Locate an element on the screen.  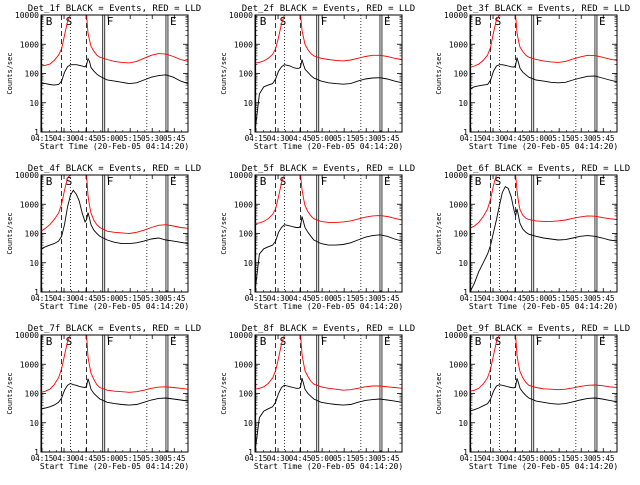
panel-title: Det_1f BLACK = Events, RED = LLD is located at coordinates (114, 9).